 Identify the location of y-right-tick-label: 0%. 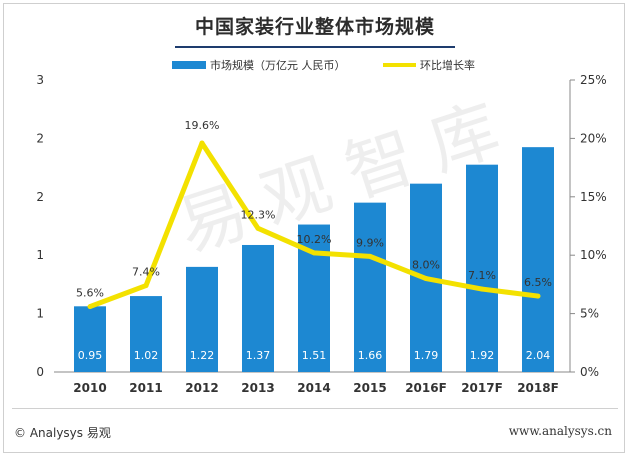
(589, 372).